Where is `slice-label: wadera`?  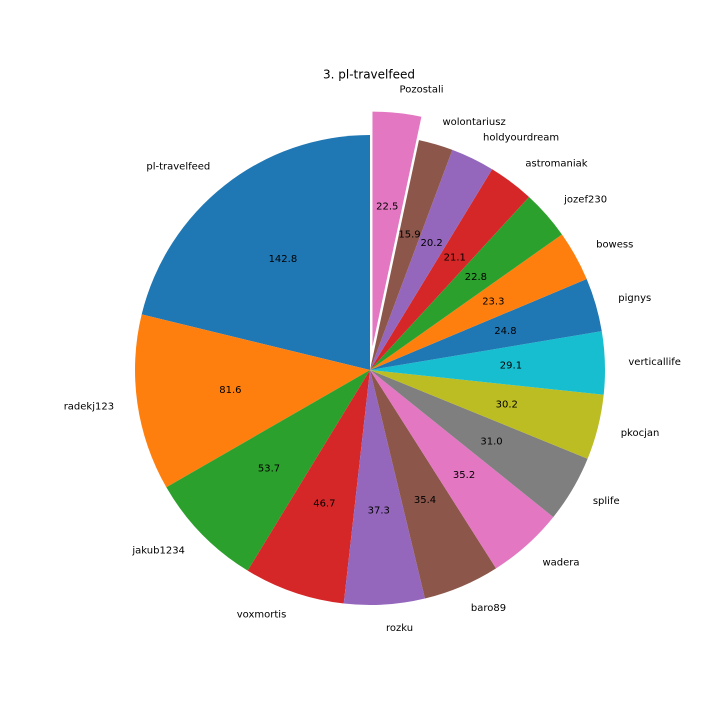
slice-label: wadera is located at coordinates (560, 563).